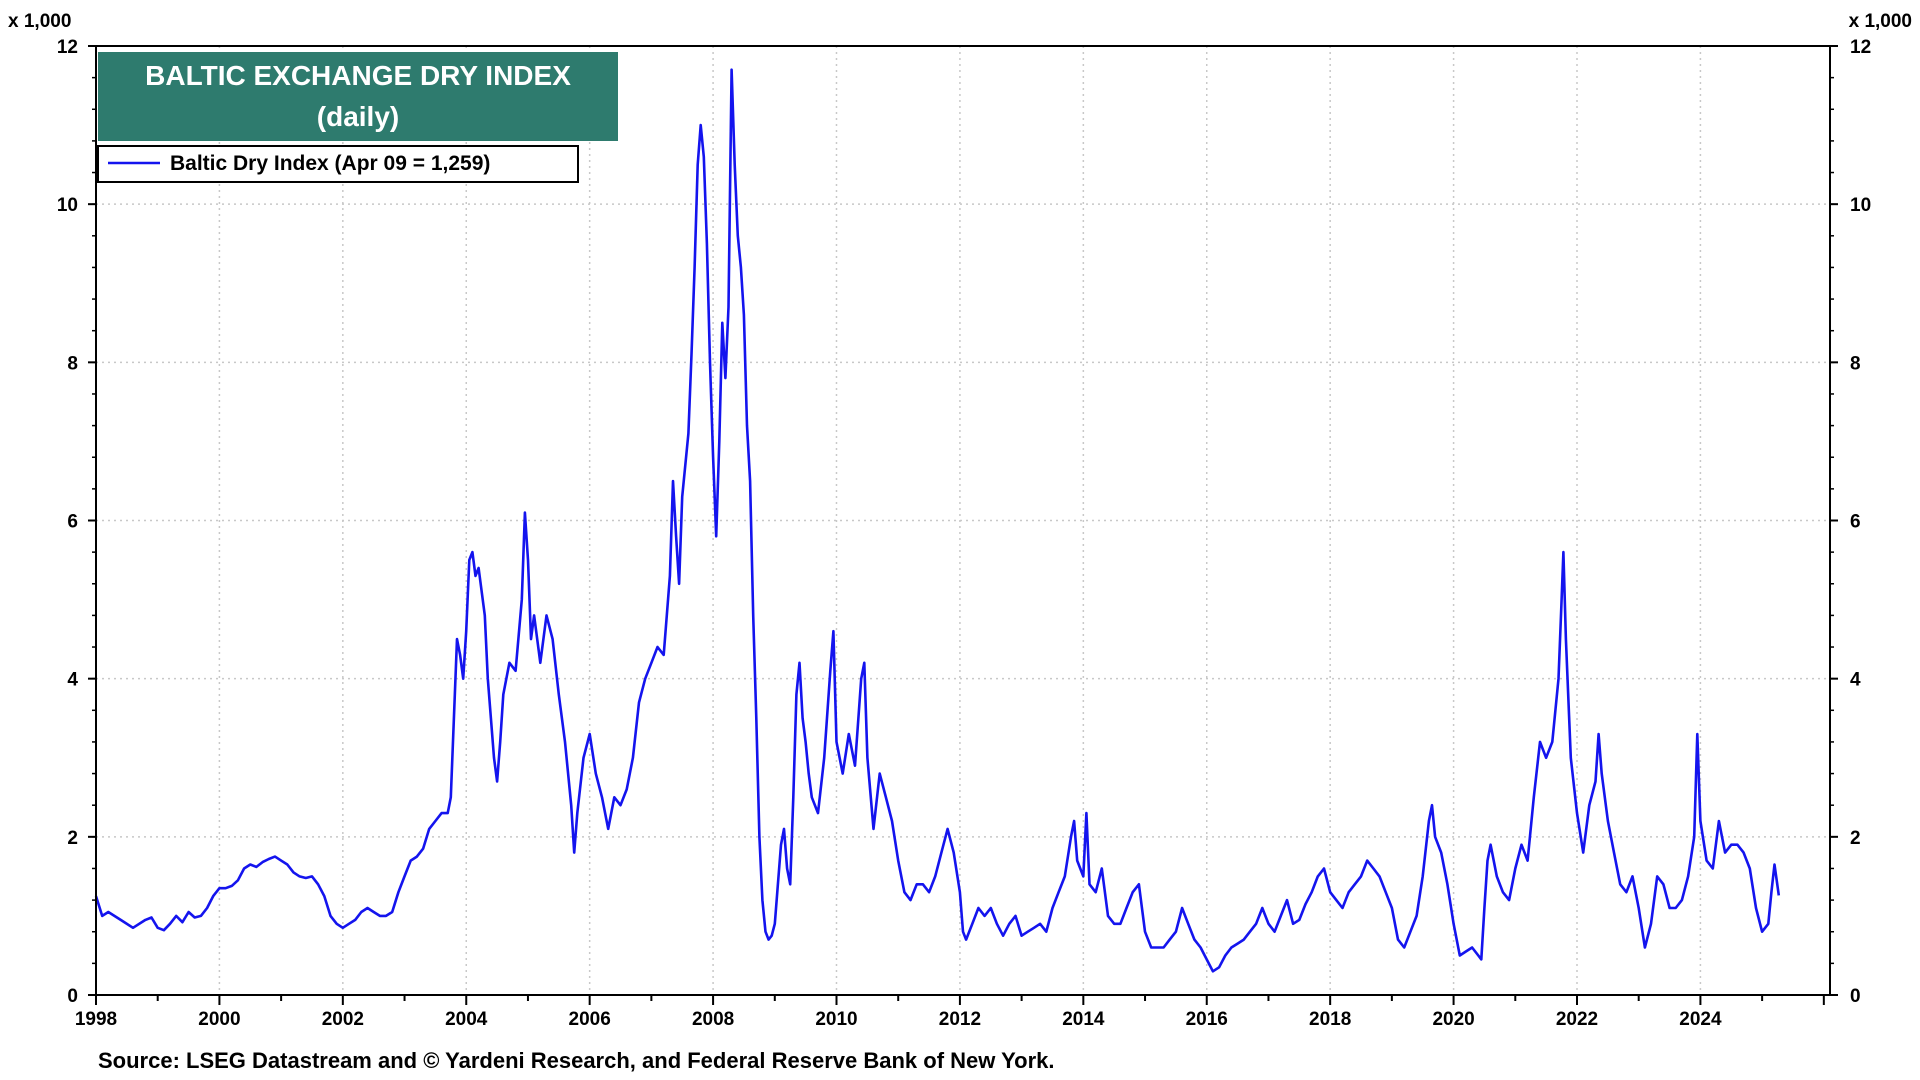 Image resolution: width=1920 pixels, height=1080 pixels. What do you see at coordinates (1855, 996) in the screenshot?
I see `y-tick-label-right-0: 0` at bounding box center [1855, 996].